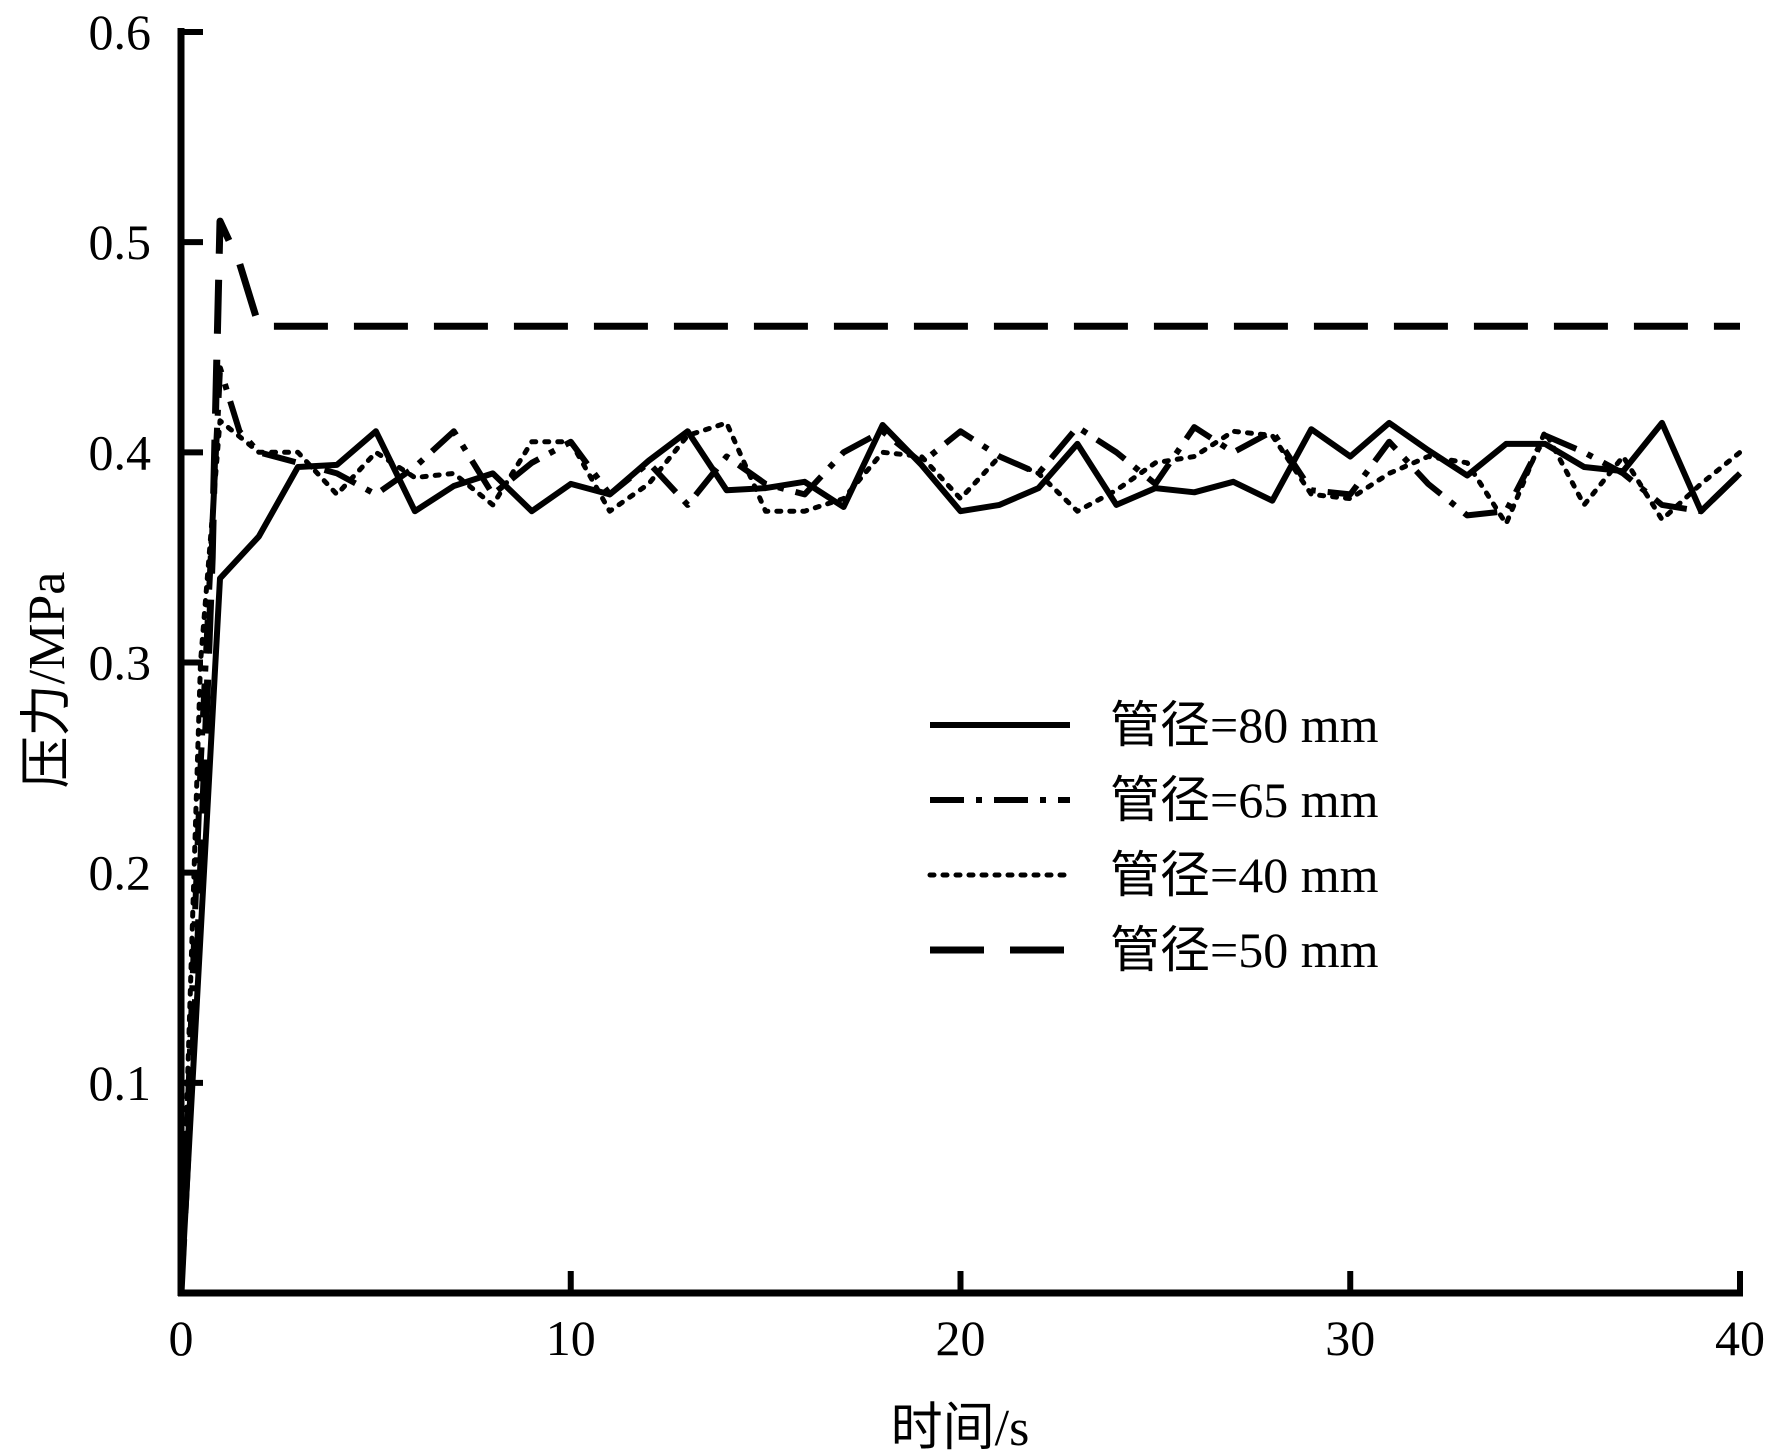  I want to click on x-tick-label-4: 40, so click(1740, 1338).